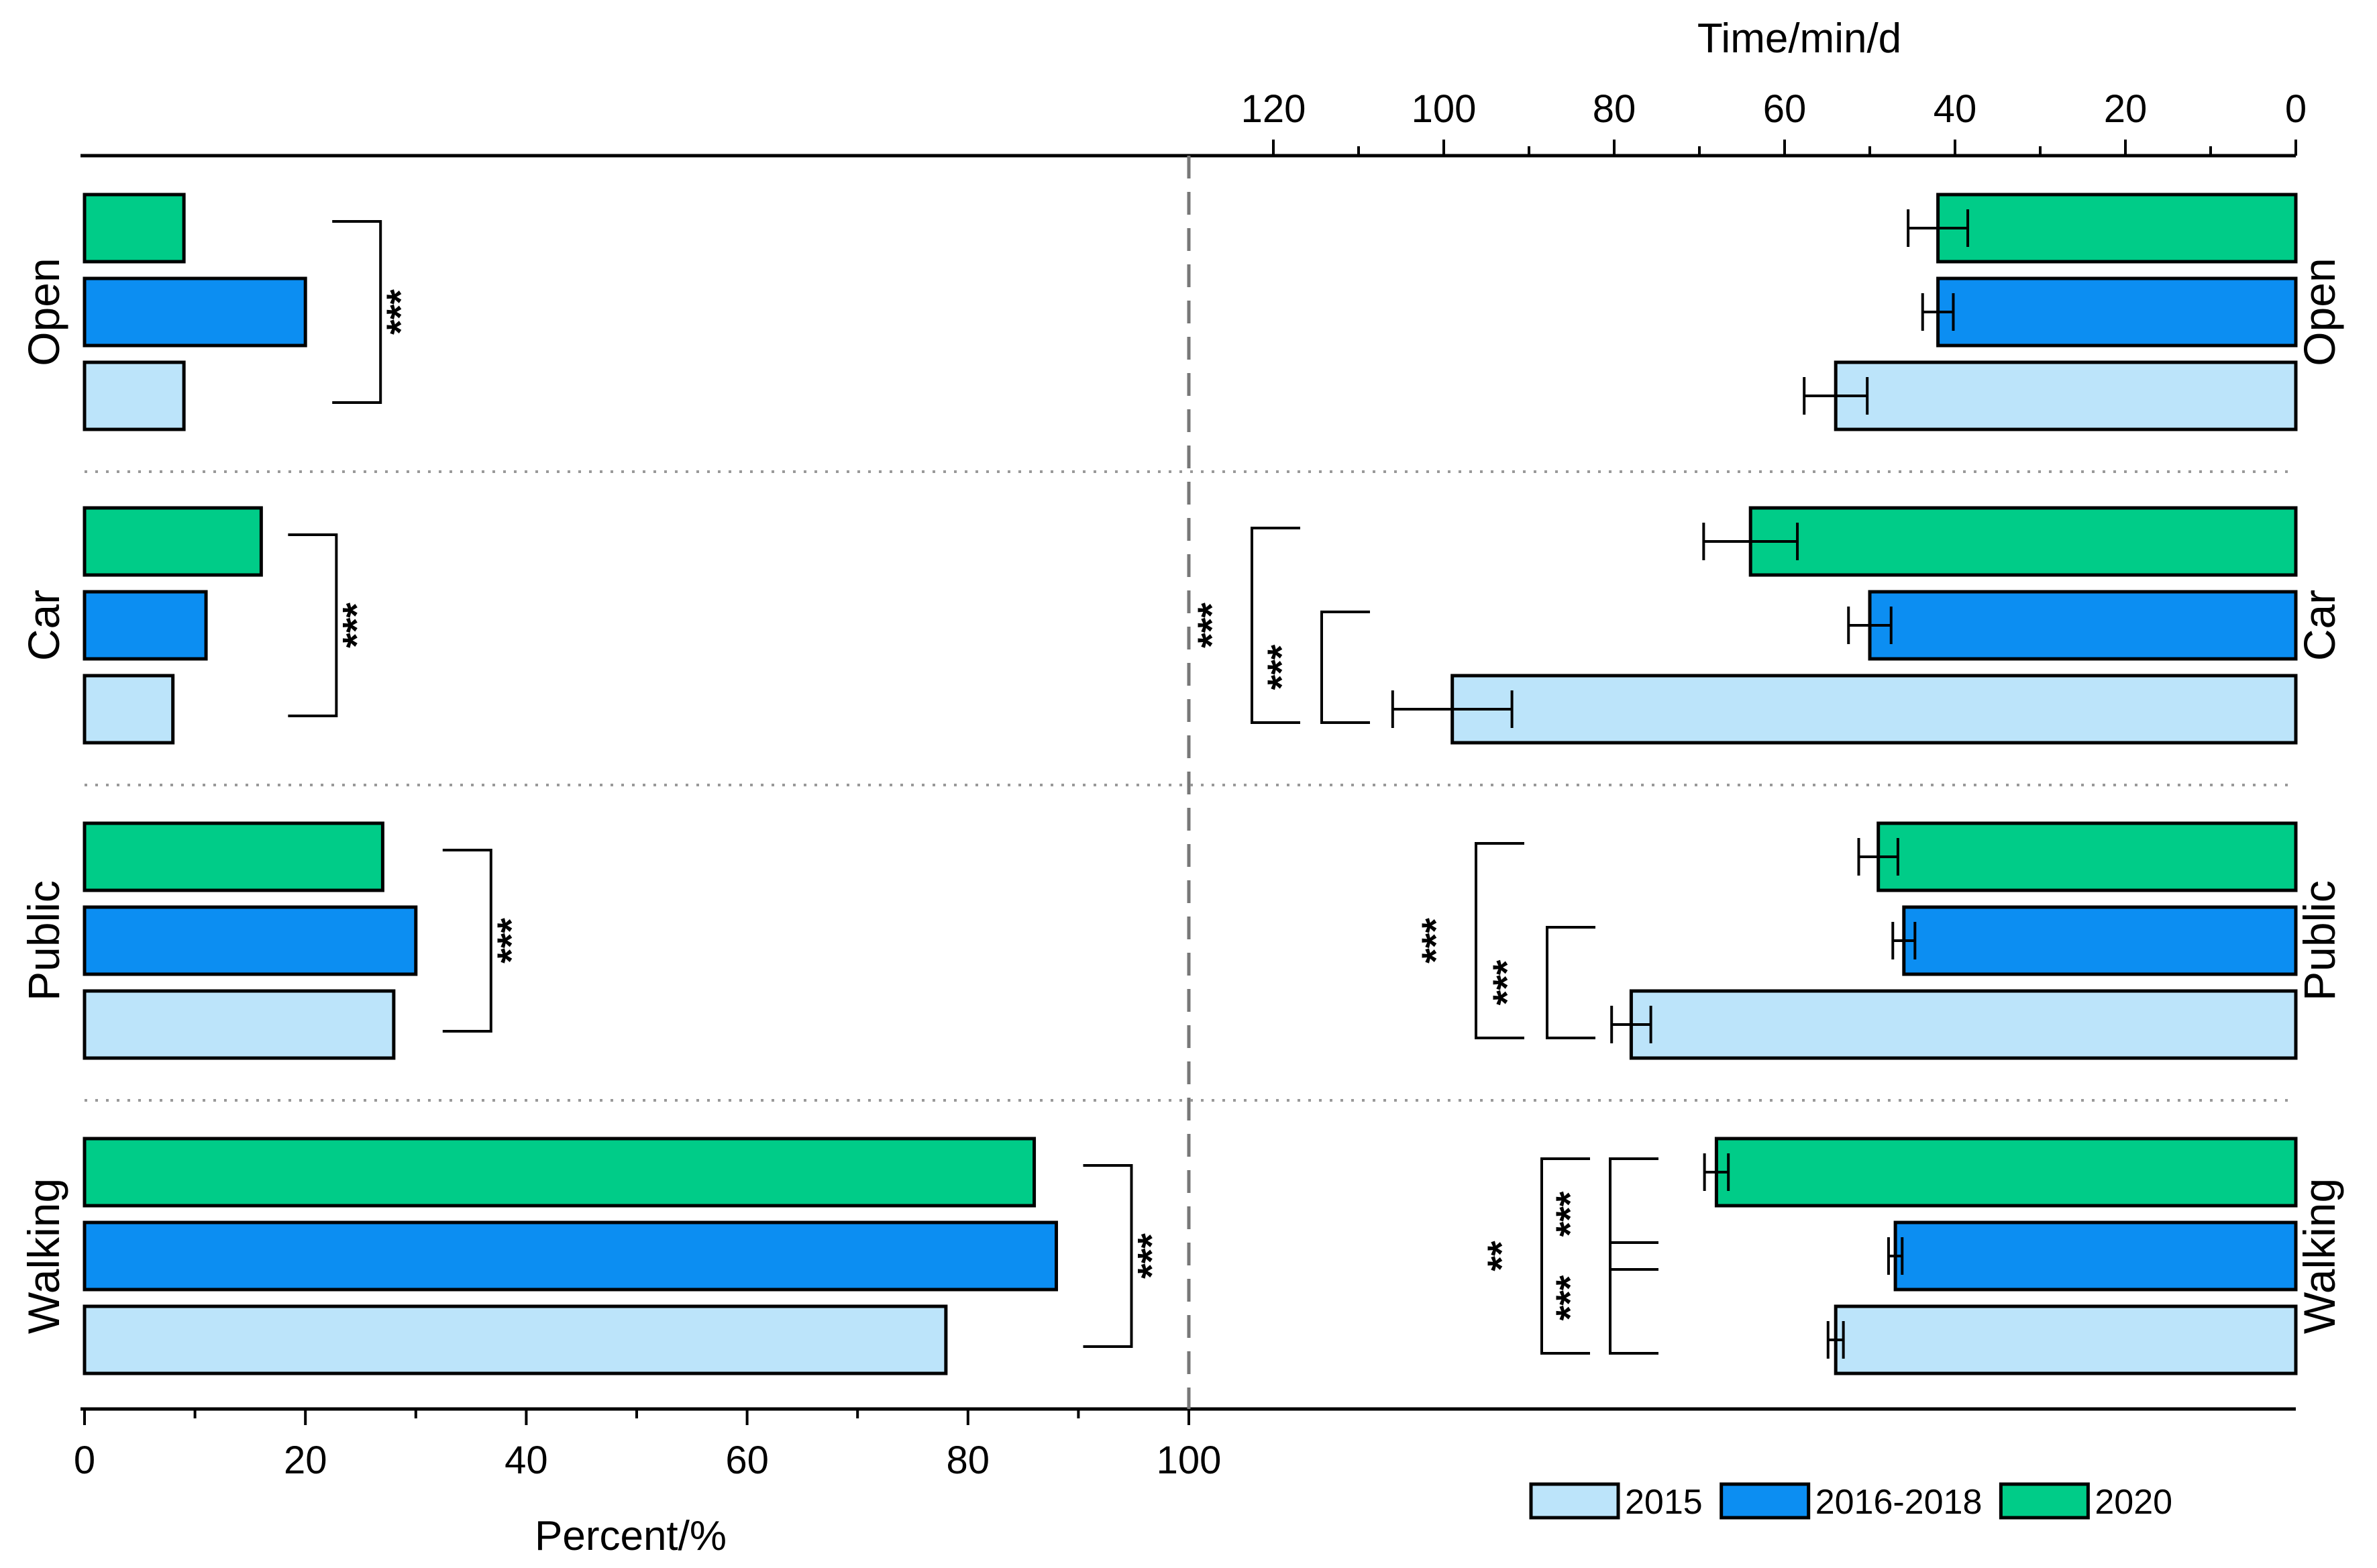 Image resolution: width=2377 pixels, height=1568 pixels. Describe the element at coordinates (1212, 625) in the screenshot. I see `right-sig-label-car-0: ***` at that location.